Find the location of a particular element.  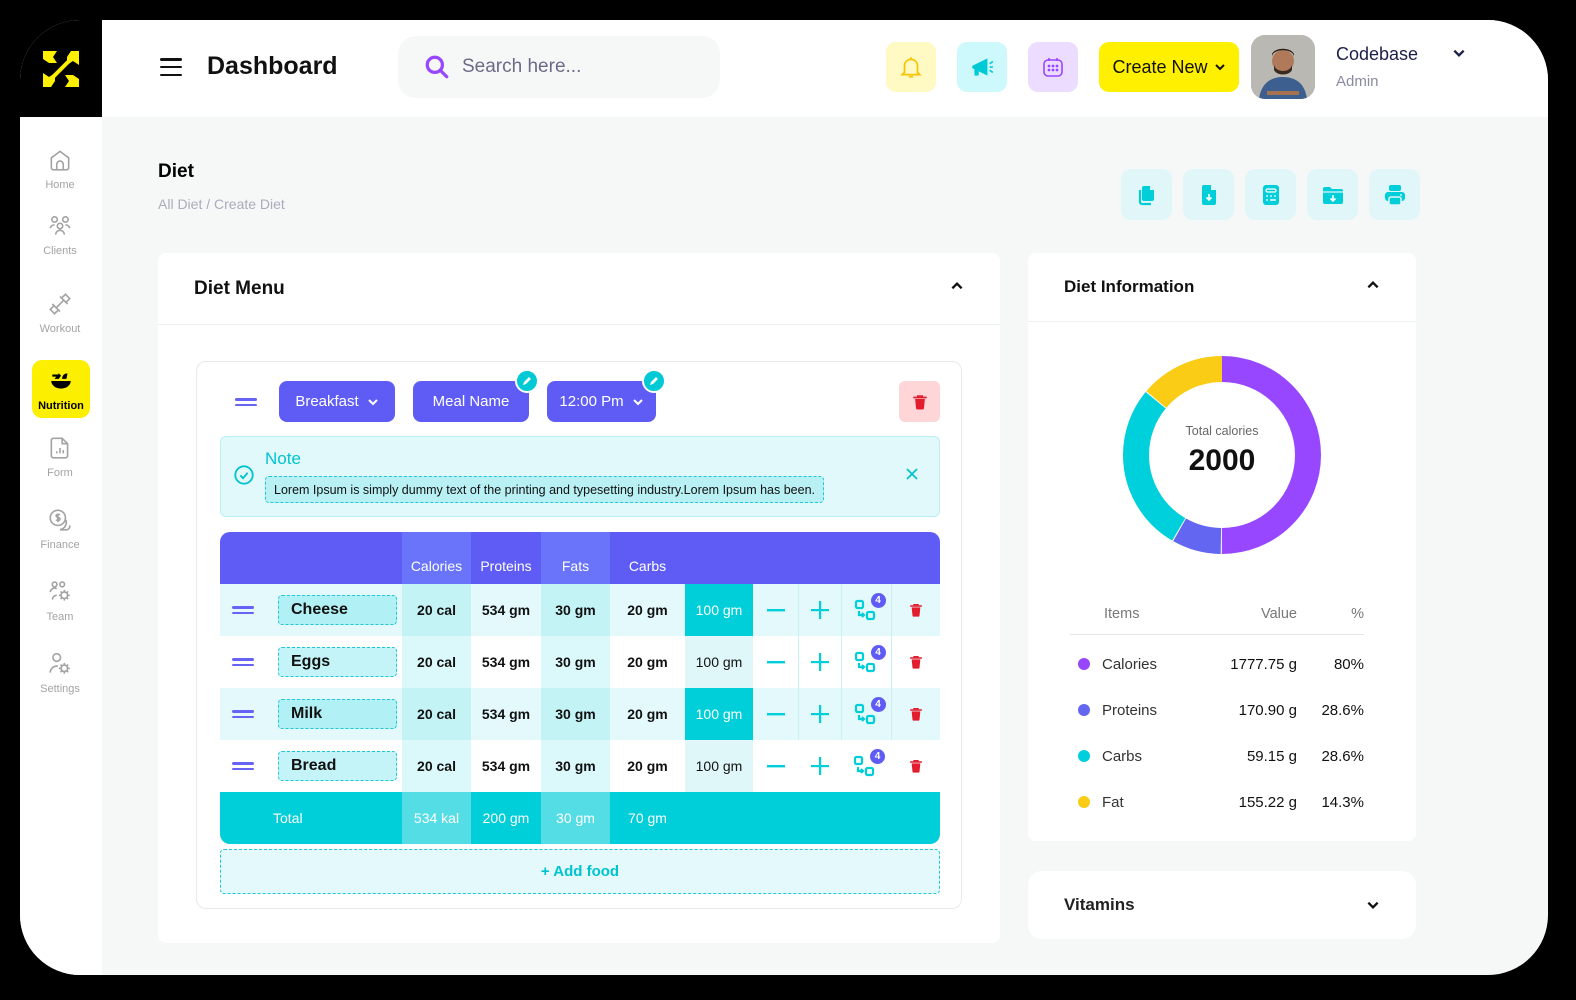

proteins-dot-icon is located at coordinates (1084, 710).